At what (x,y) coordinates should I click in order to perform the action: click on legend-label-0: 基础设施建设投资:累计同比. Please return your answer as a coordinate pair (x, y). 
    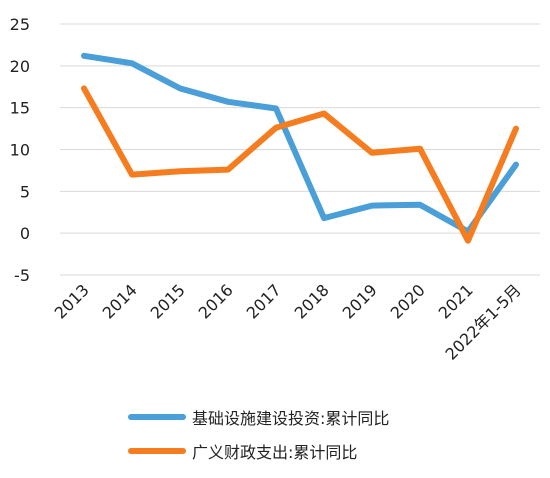
    Looking at the image, I should click on (291, 418).